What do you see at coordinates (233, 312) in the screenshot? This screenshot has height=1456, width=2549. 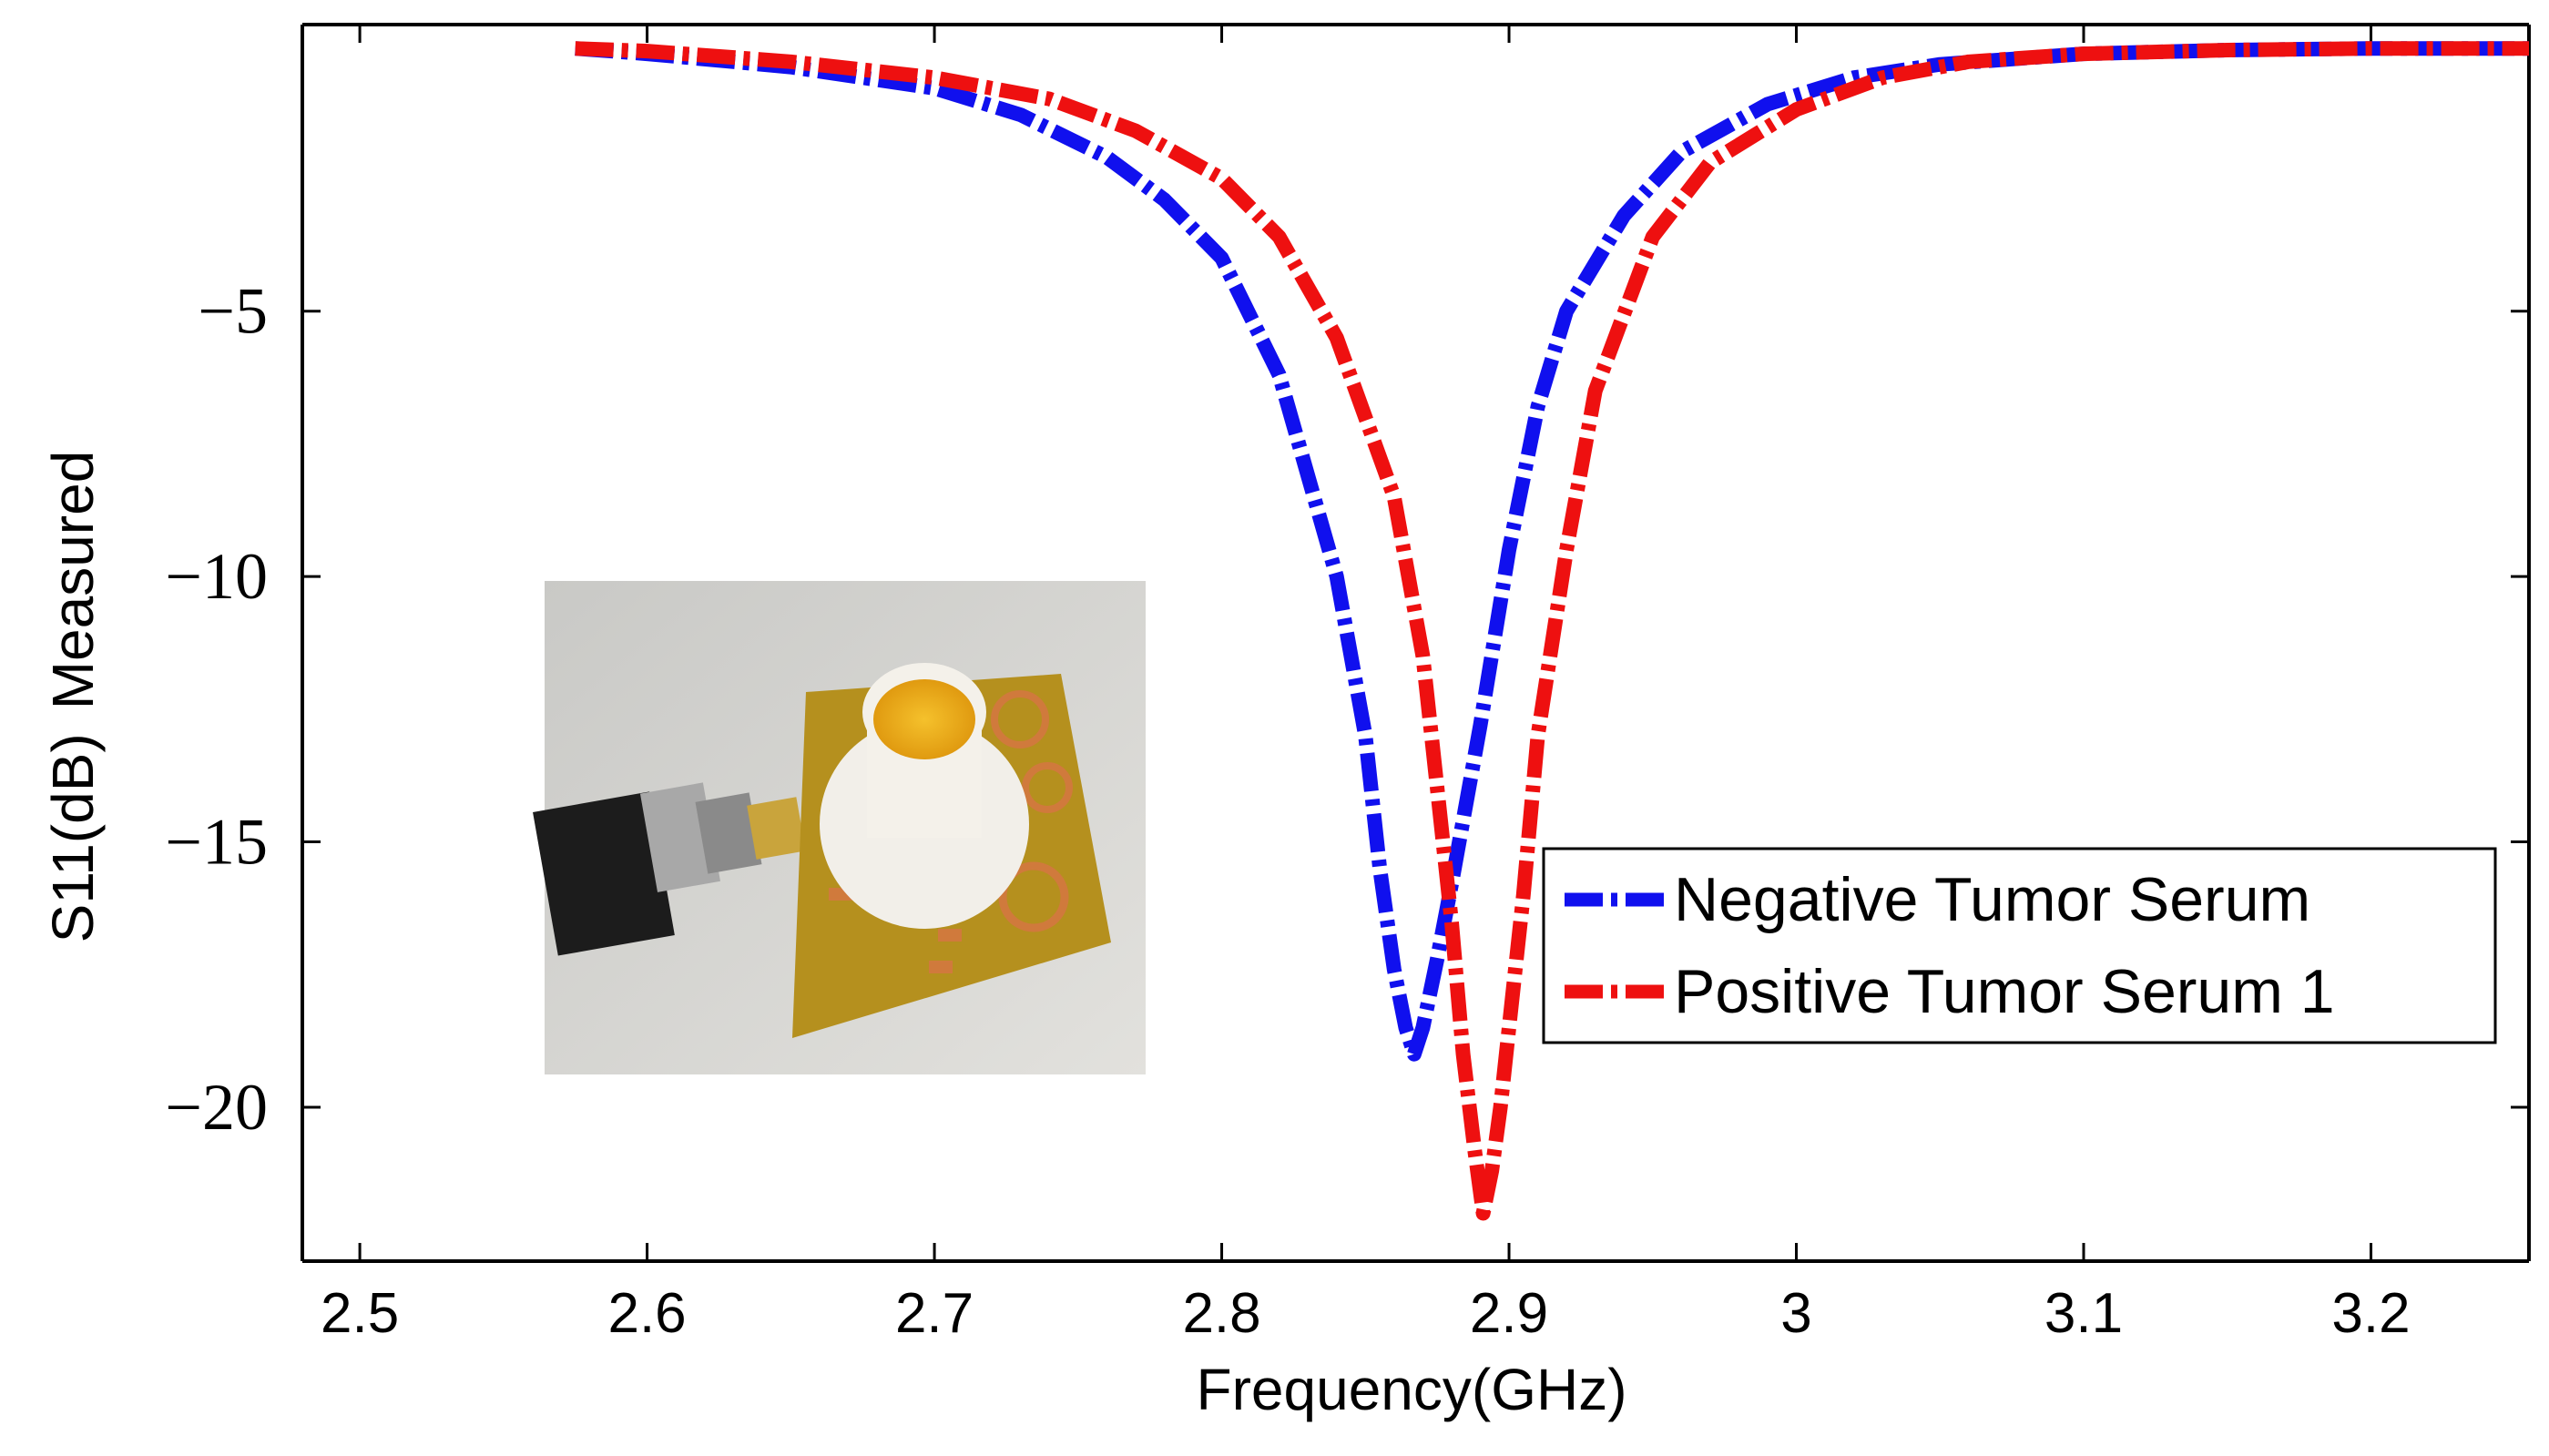 I see `y-tick-label: −5` at bounding box center [233, 312].